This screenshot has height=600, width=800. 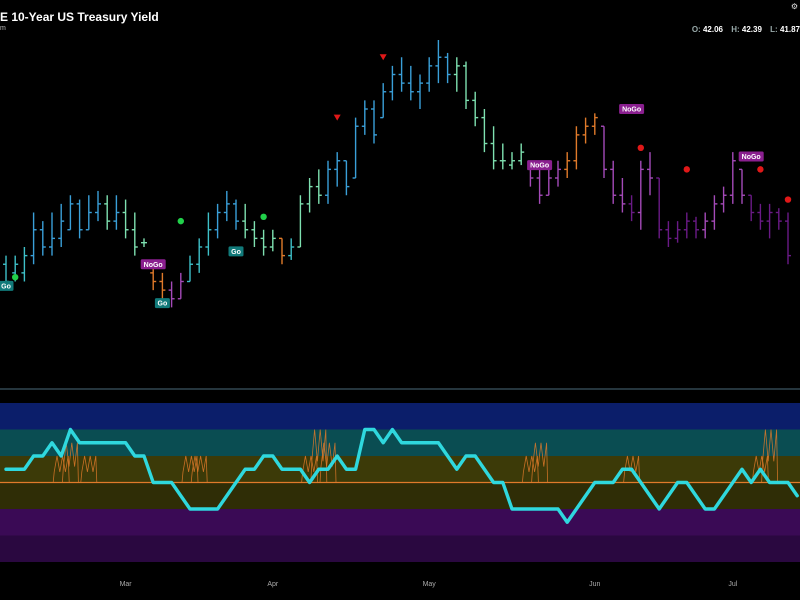 I want to click on ohlc-readout: O: 42.06 H: 42.39 L: 41.87, so click(x=743, y=29).